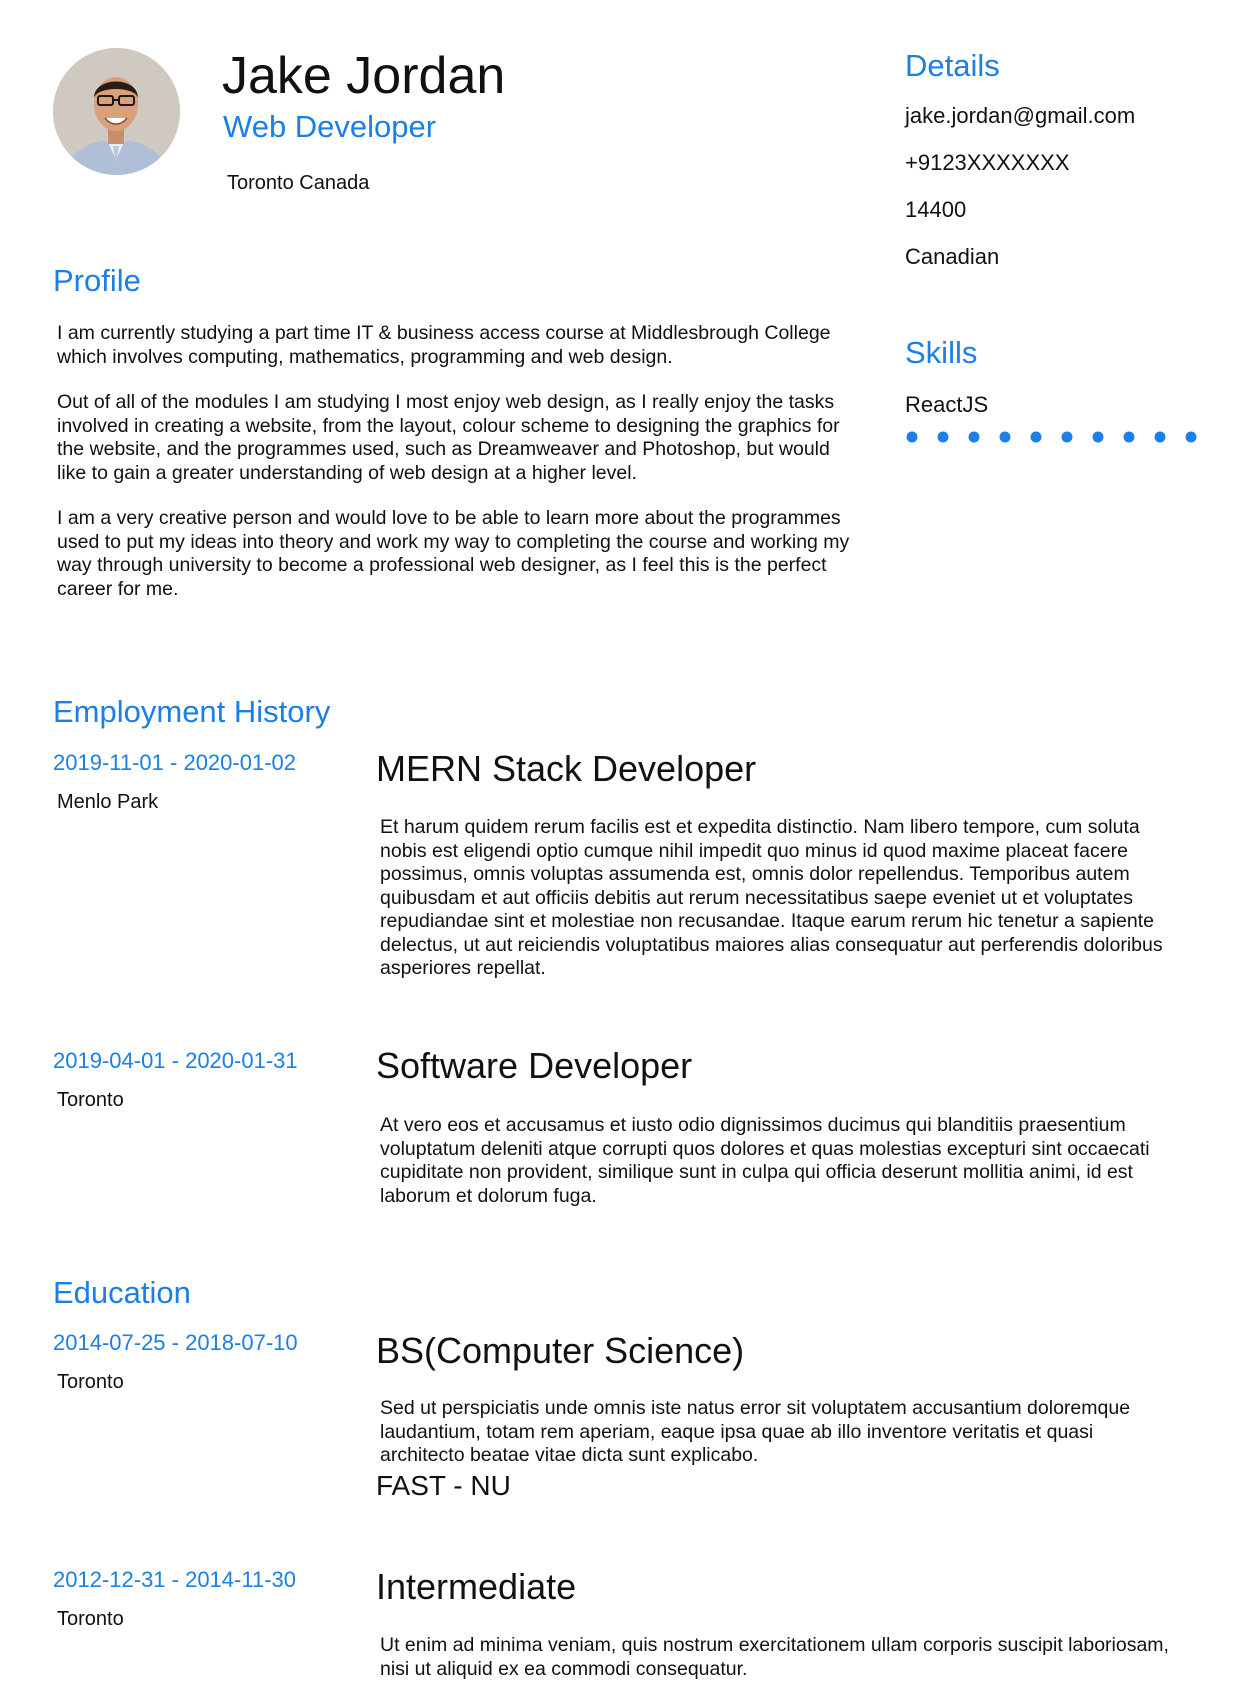 The height and width of the screenshot is (1698, 1245). I want to click on candidate-location: Toronto Canada, so click(298, 183).